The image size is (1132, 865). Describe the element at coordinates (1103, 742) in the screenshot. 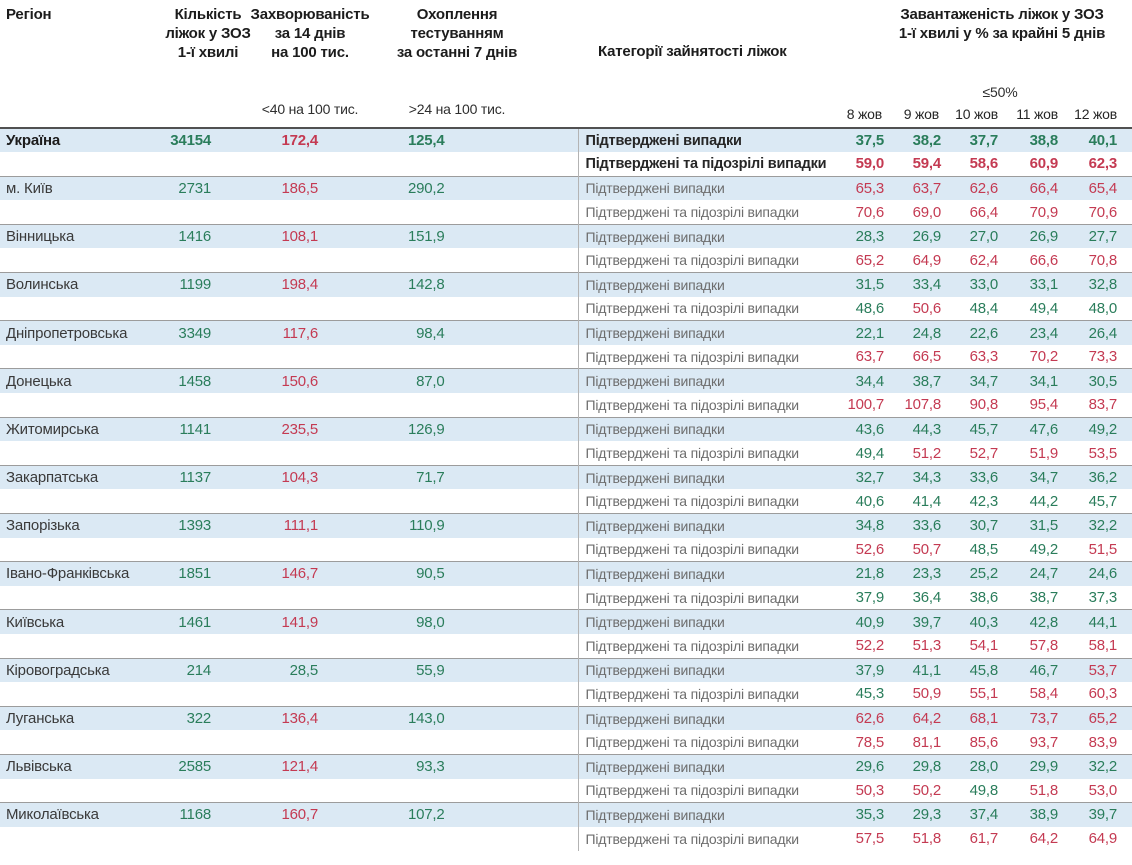

I see `occupancy-value: 83,9` at that location.